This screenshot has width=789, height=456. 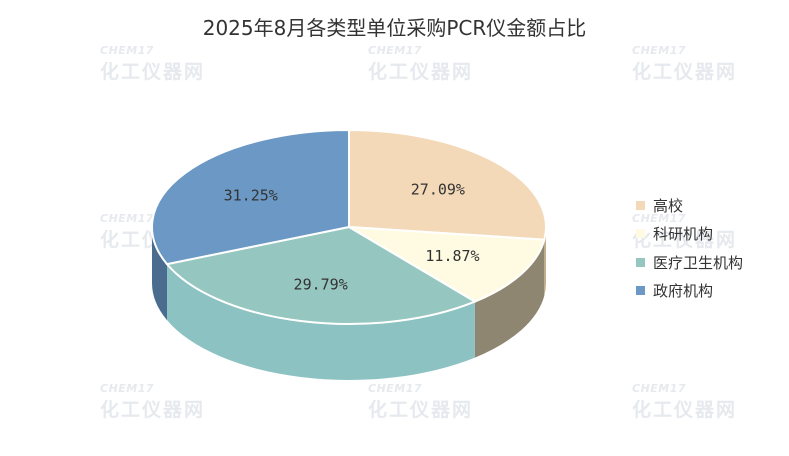 What do you see at coordinates (452, 256) in the screenshot?
I see `slice-label: 11.87%` at bounding box center [452, 256].